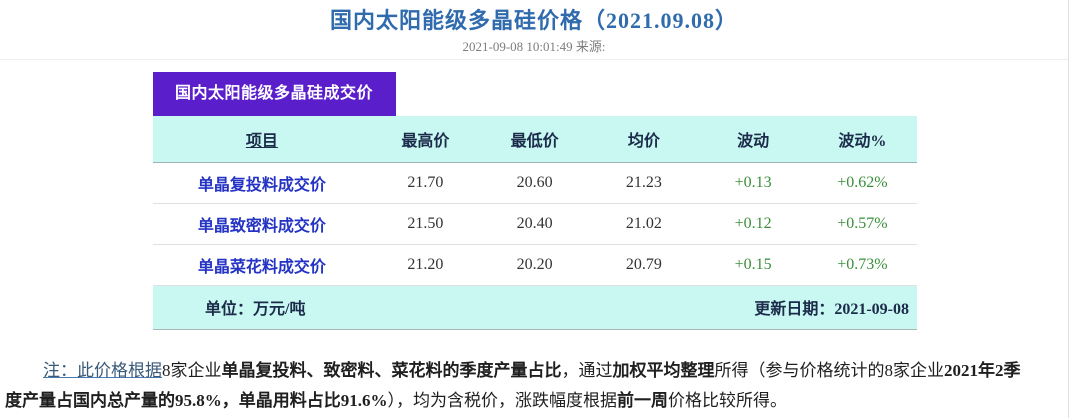 The width and height of the screenshot is (1080, 418). What do you see at coordinates (261, 185) in the screenshot?
I see `row-item-label: 单晶复投料成交价` at bounding box center [261, 185].